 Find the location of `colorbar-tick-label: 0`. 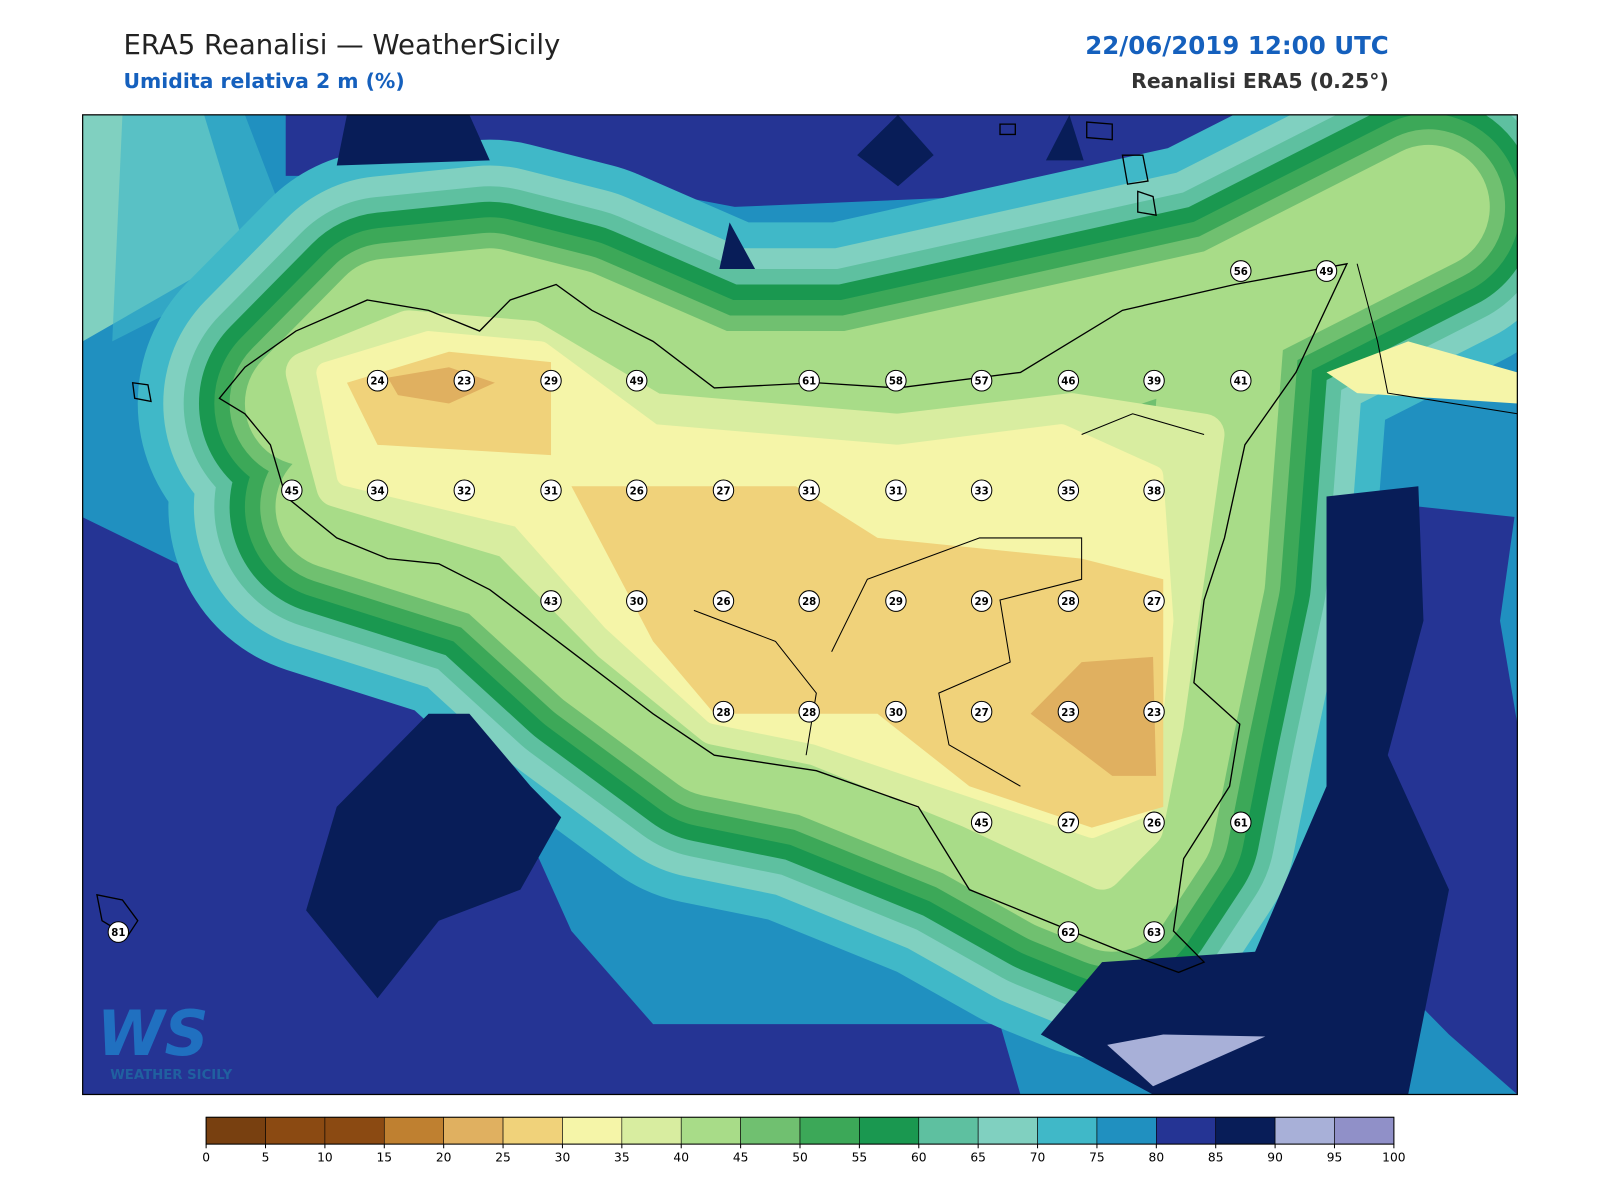

colorbar-tick-label: 0 is located at coordinates (206, 1158).